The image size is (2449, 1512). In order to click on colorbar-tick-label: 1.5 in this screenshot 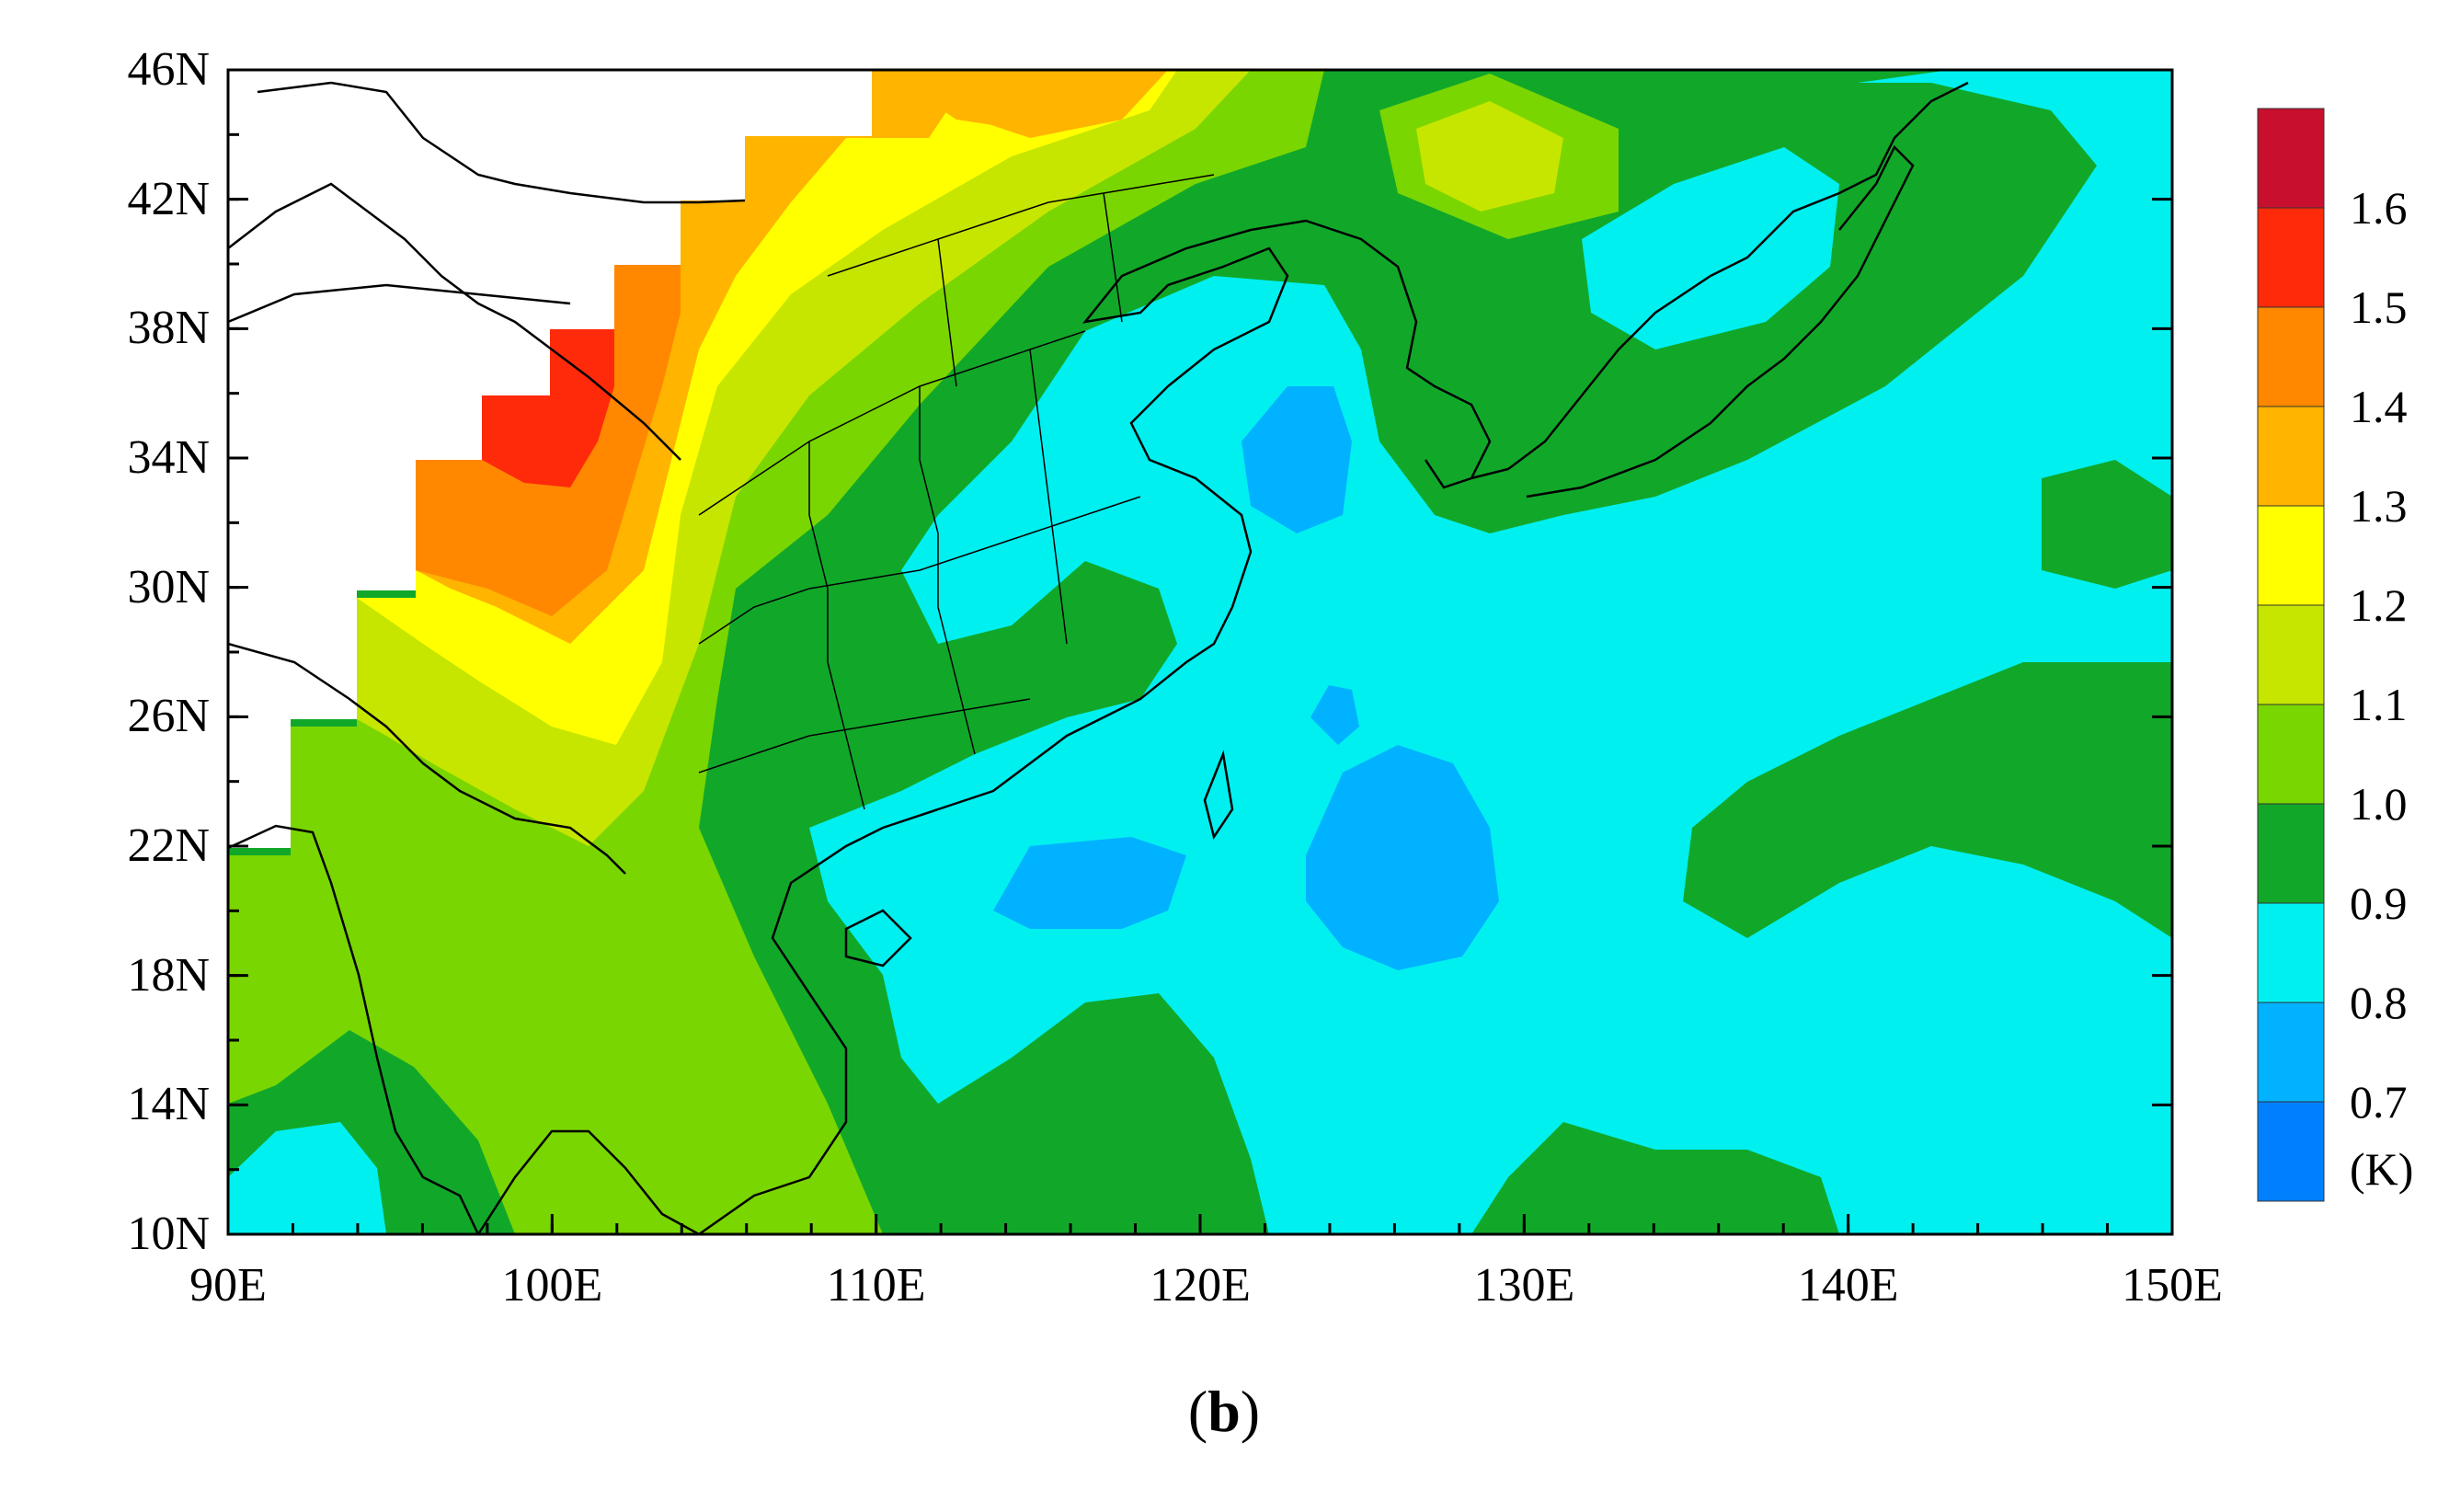, I will do `click(2379, 307)`.